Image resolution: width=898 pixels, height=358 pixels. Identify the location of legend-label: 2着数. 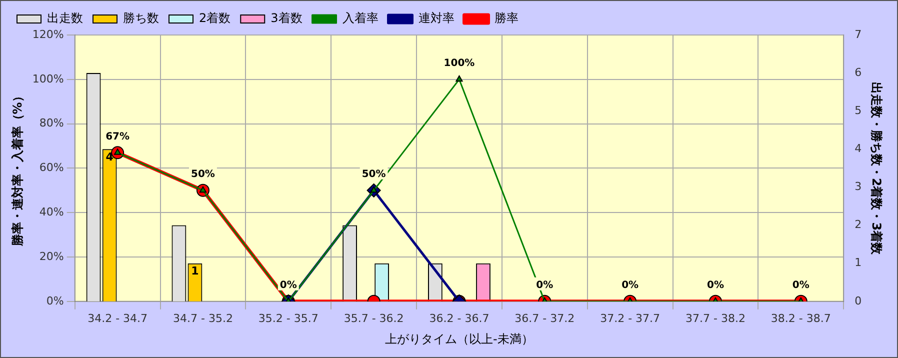
(215, 18).